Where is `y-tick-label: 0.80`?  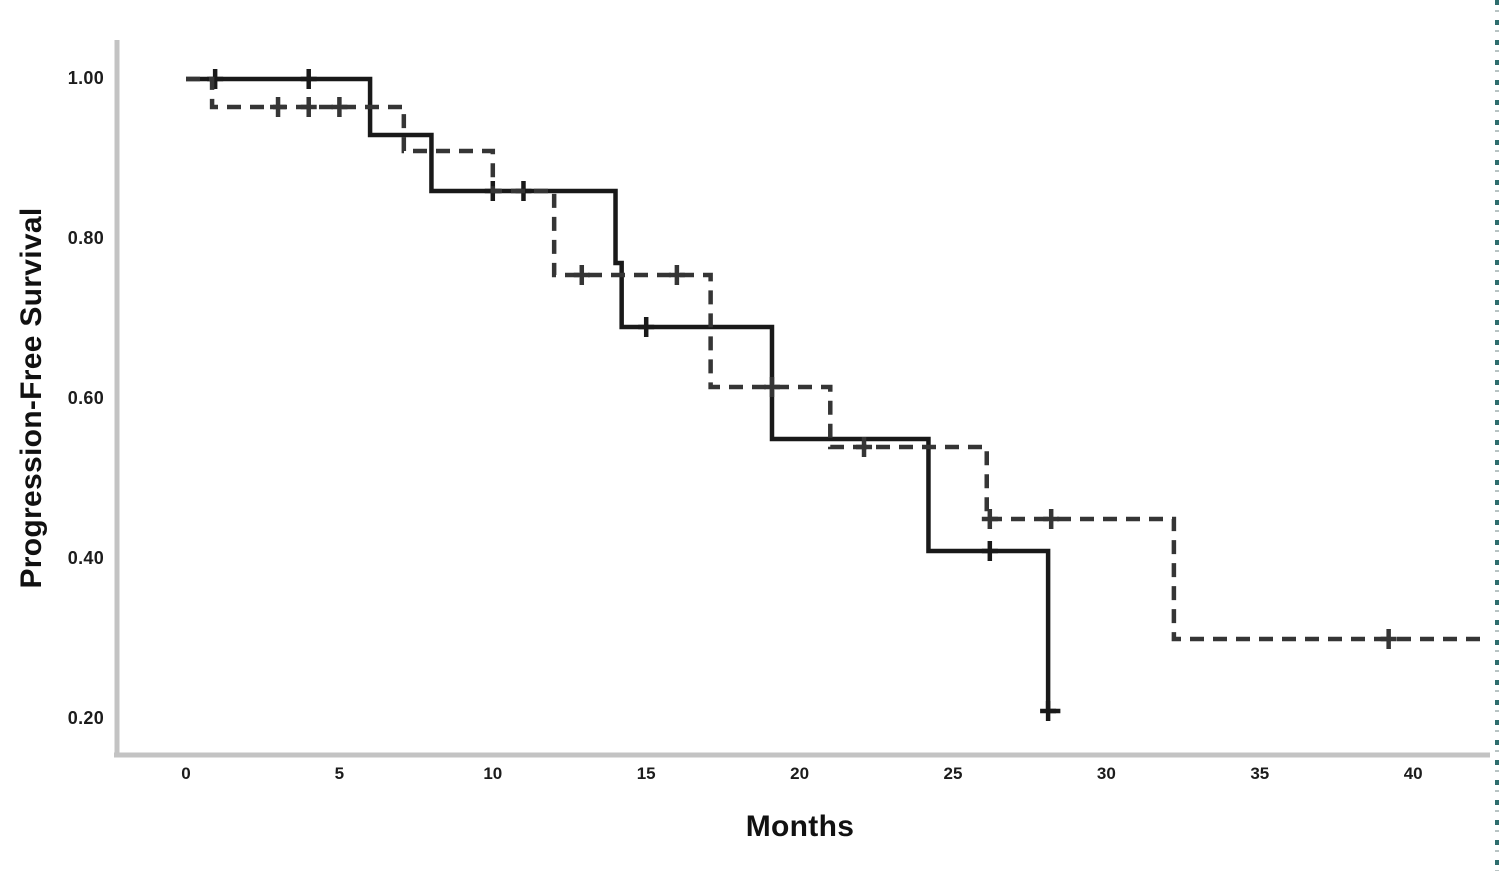
y-tick-label: 0.80 is located at coordinates (85, 238).